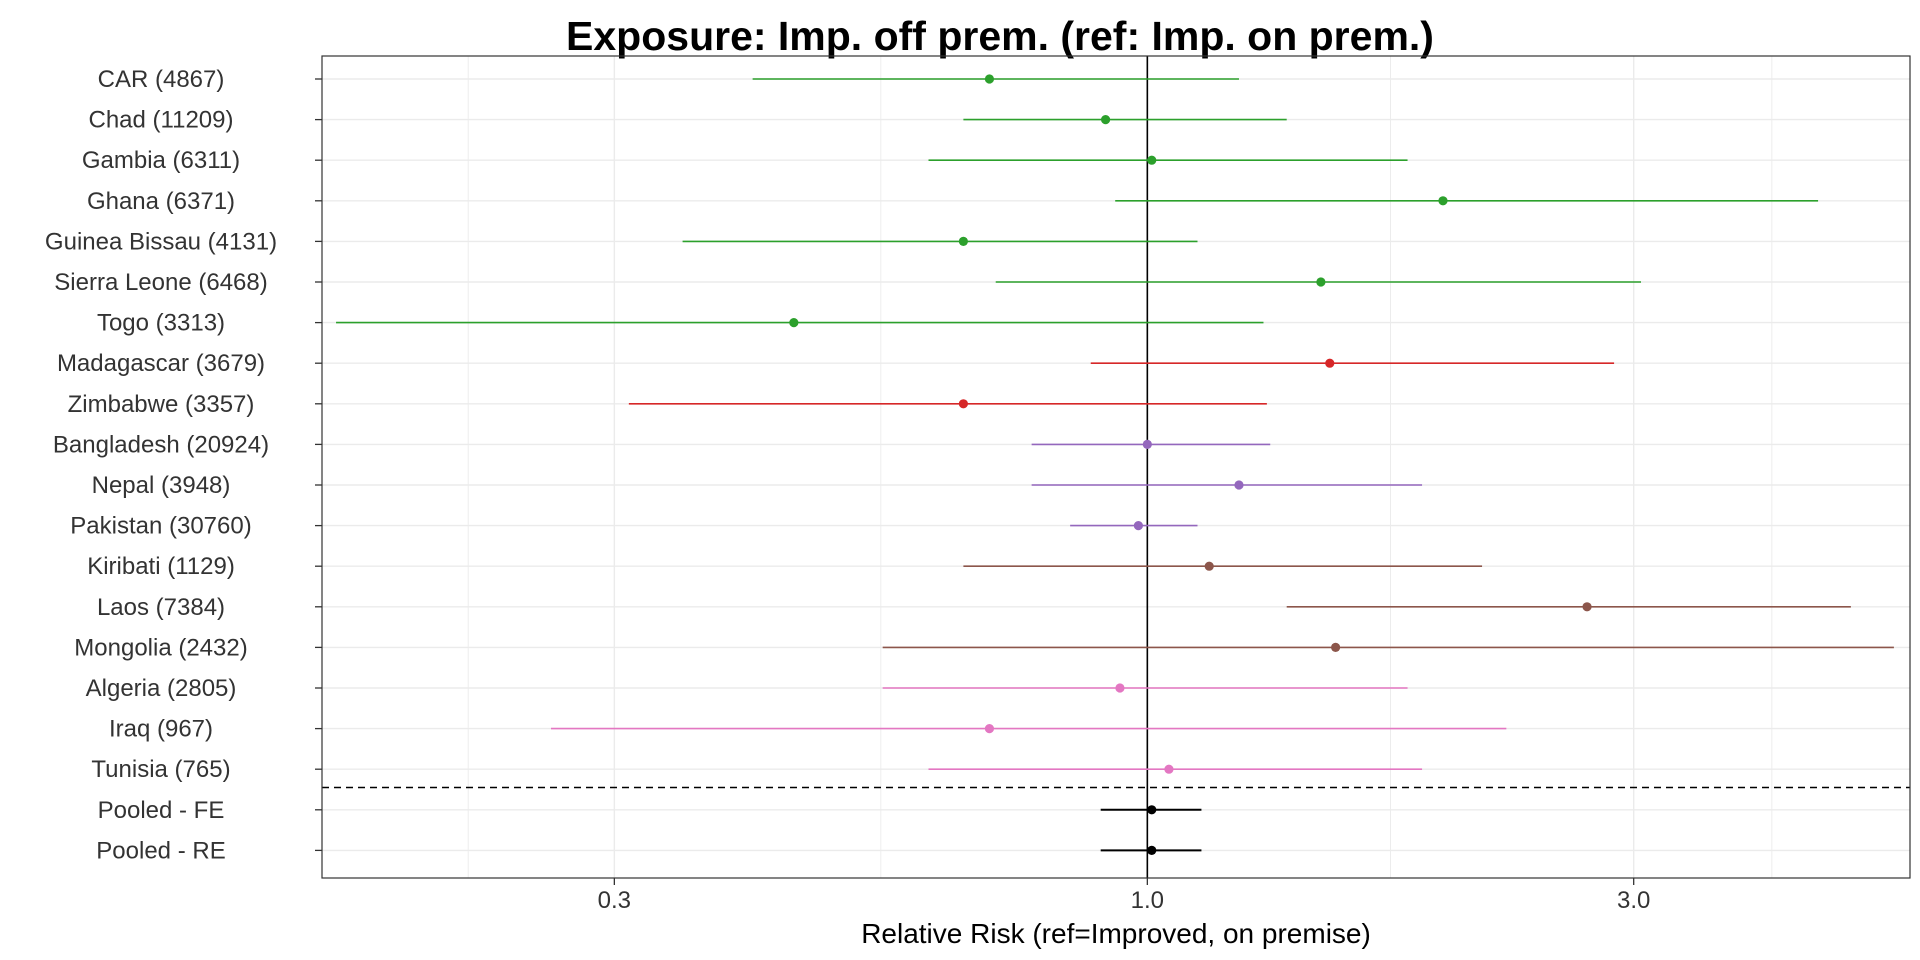 Image resolution: width=1920 pixels, height=960 pixels. Describe the element at coordinates (161, 404) in the screenshot. I see `y-tick-label: Zimbabwe (3357)` at that location.